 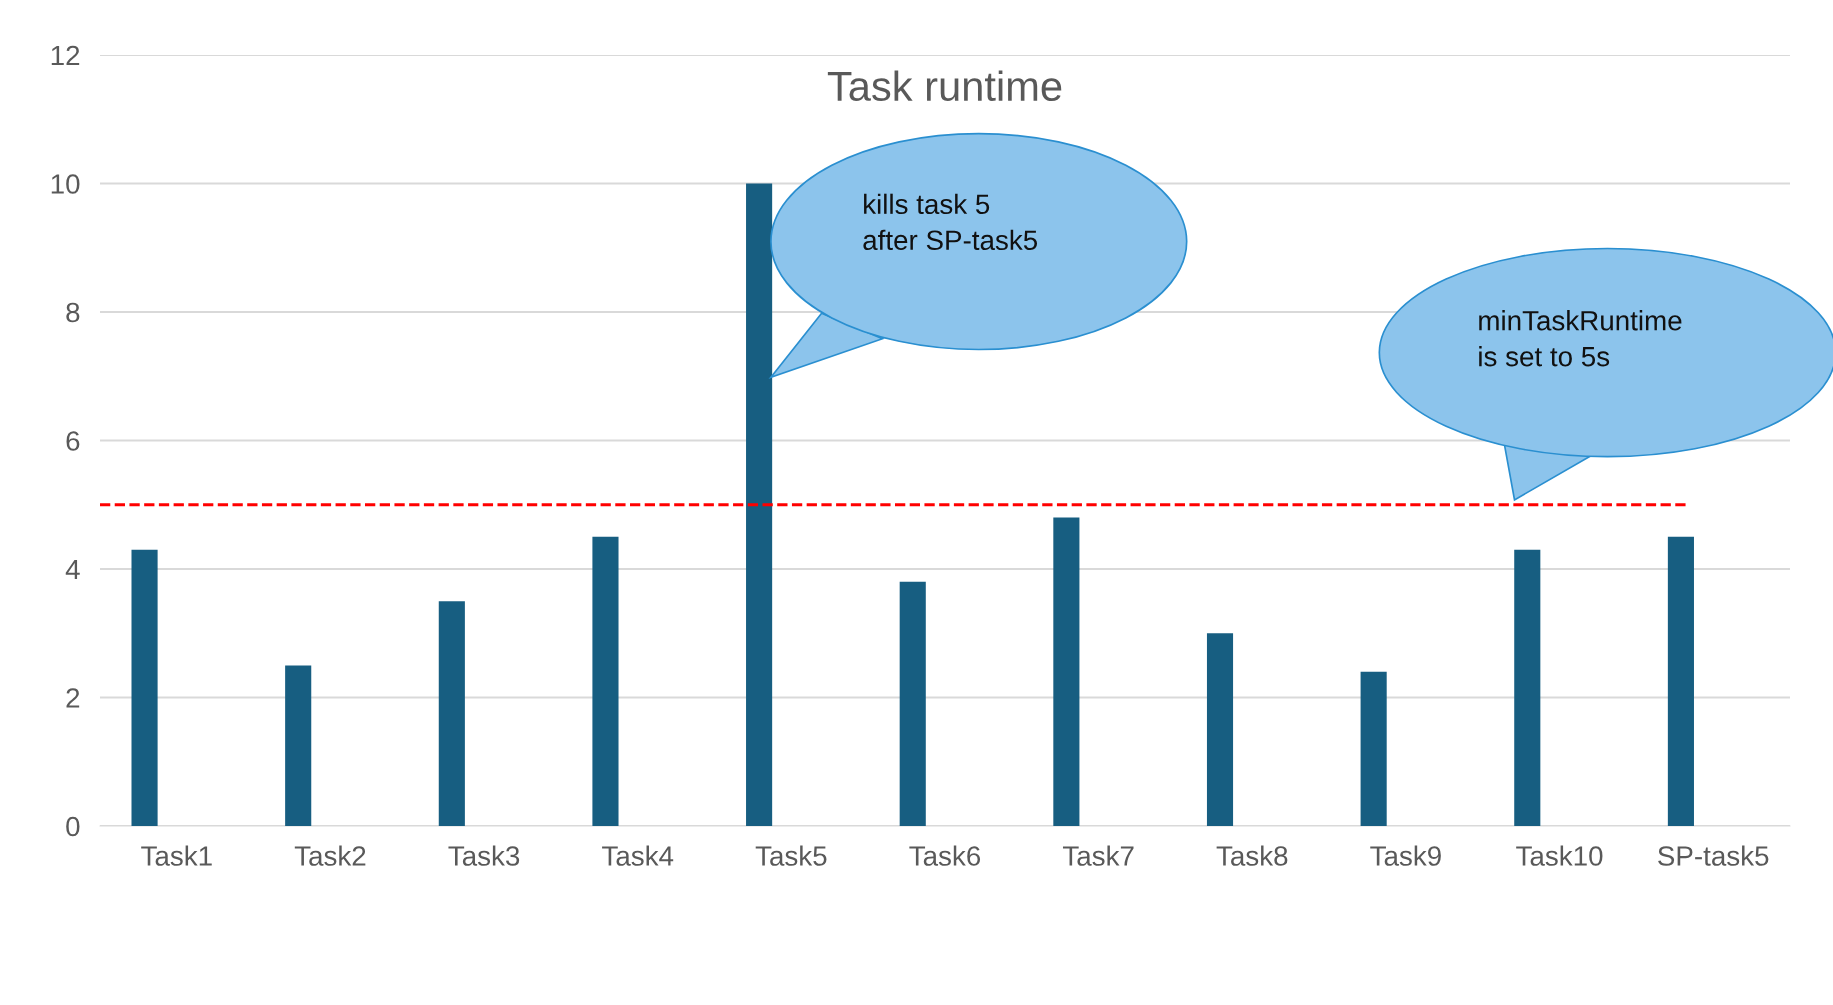 I want to click on x-tick-label: Task2, so click(x=330, y=855).